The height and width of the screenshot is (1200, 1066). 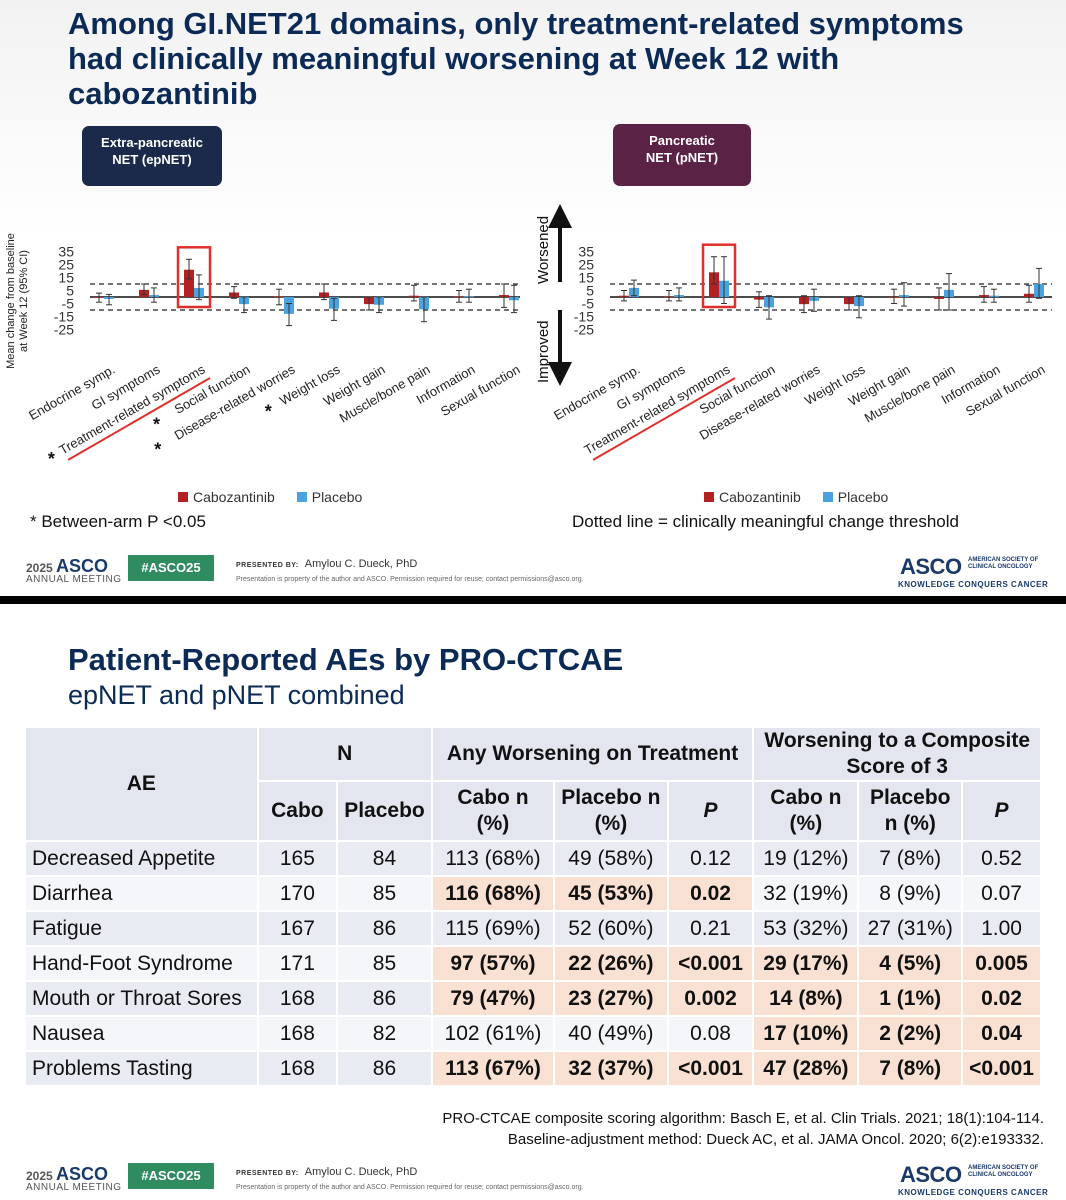 What do you see at coordinates (384, 963) in the screenshot?
I see `n-placebo-cell: 85` at bounding box center [384, 963].